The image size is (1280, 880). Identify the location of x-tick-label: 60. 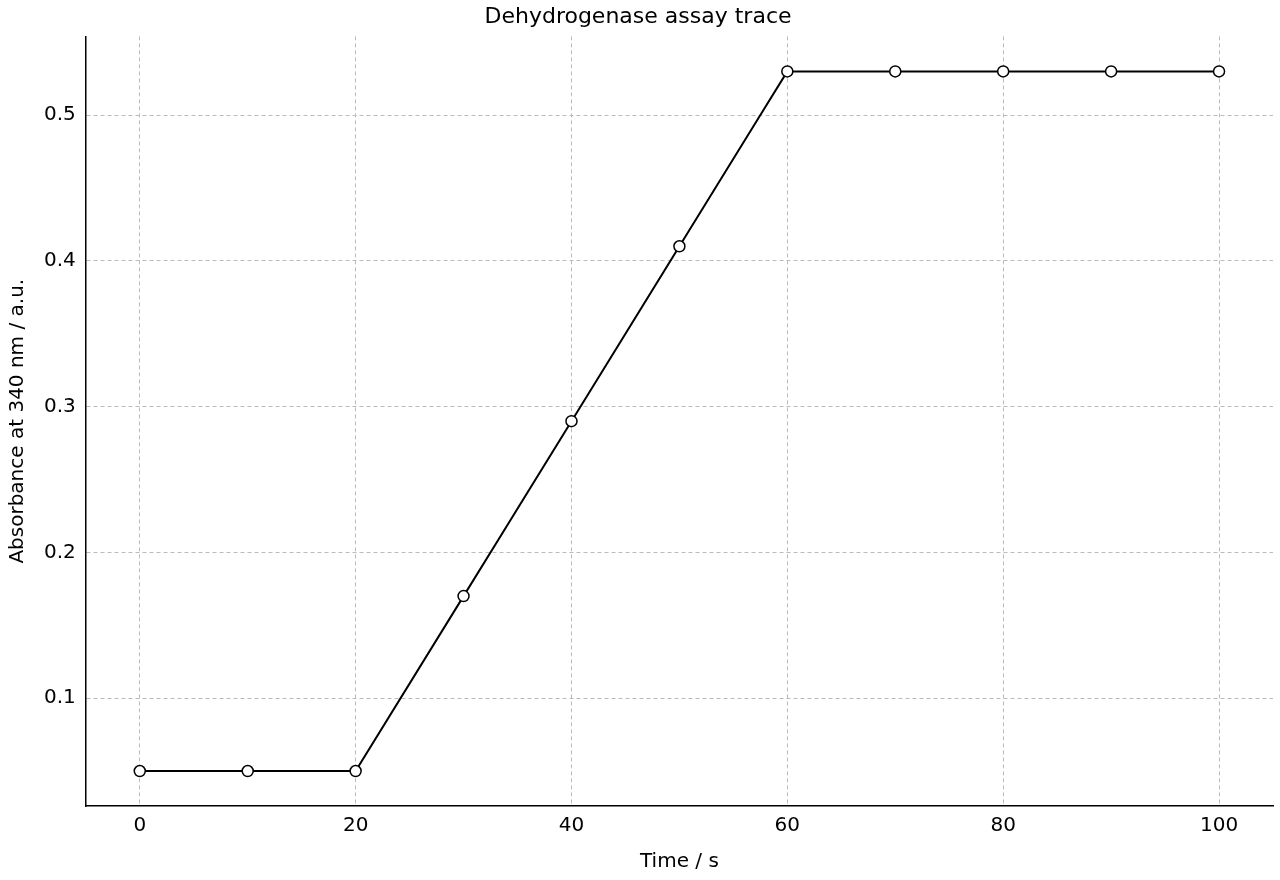
(787, 824).